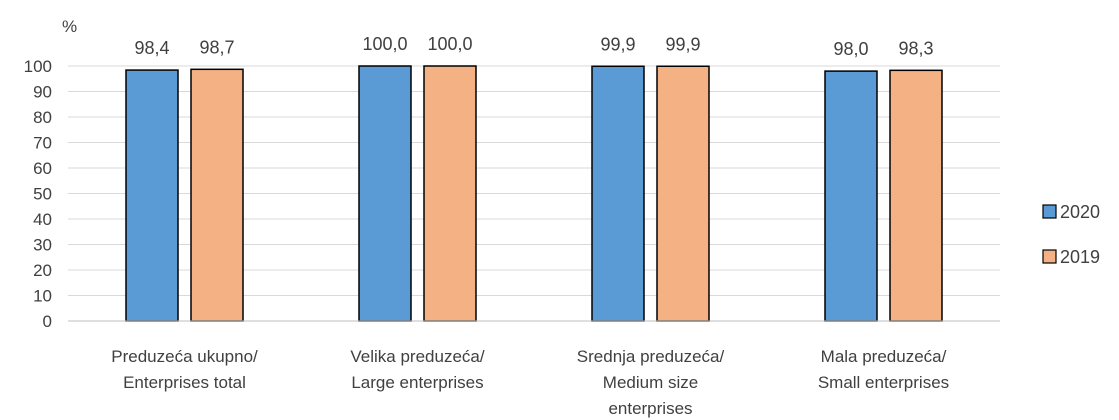 Image resolution: width=1119 pixels, height=420 pixels. What do you see at coordinates (915, 48) in the screenshot?
I see `data-label: 98,3` at bounding box center [915, 48].